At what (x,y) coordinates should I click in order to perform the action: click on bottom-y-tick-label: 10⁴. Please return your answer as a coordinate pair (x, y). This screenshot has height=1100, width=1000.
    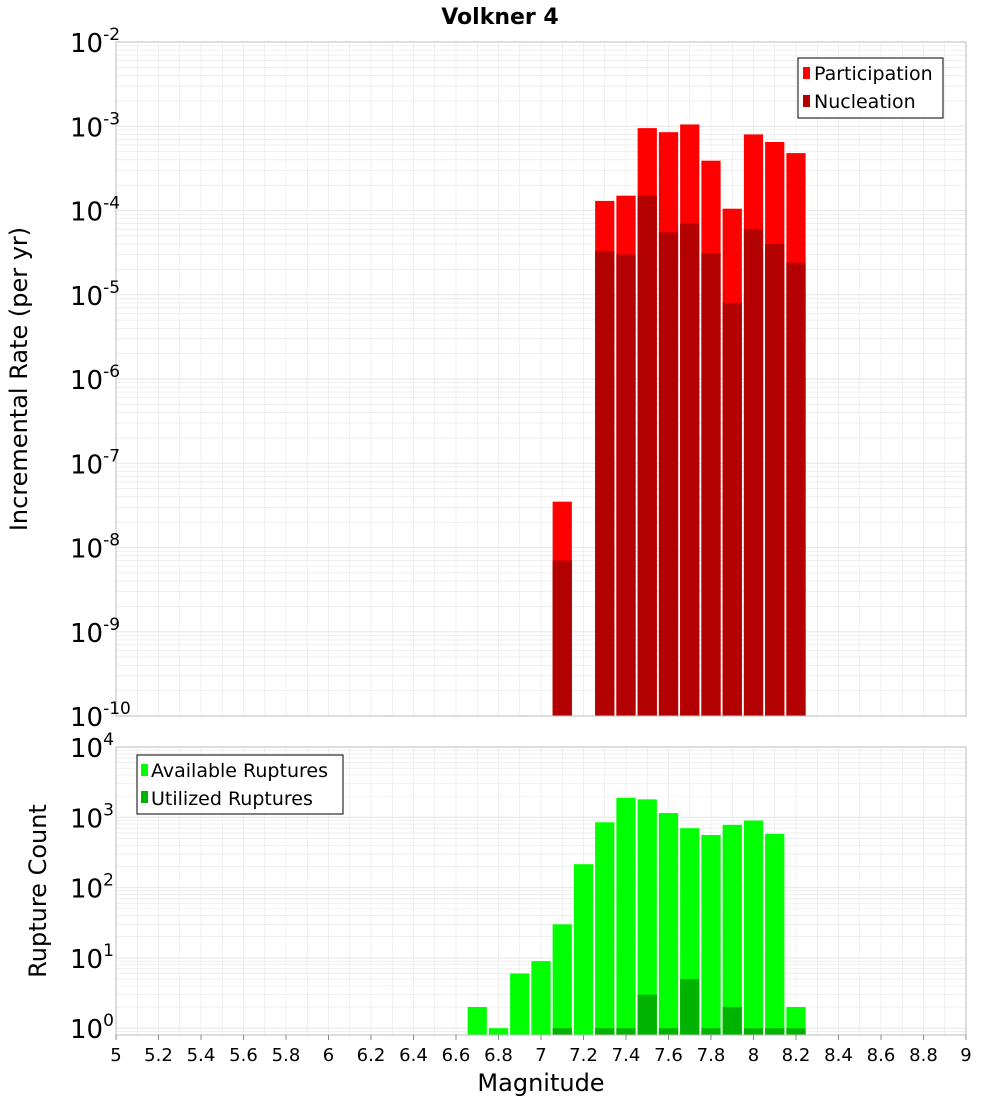
    Looking at the image, I should click on (92, 747).